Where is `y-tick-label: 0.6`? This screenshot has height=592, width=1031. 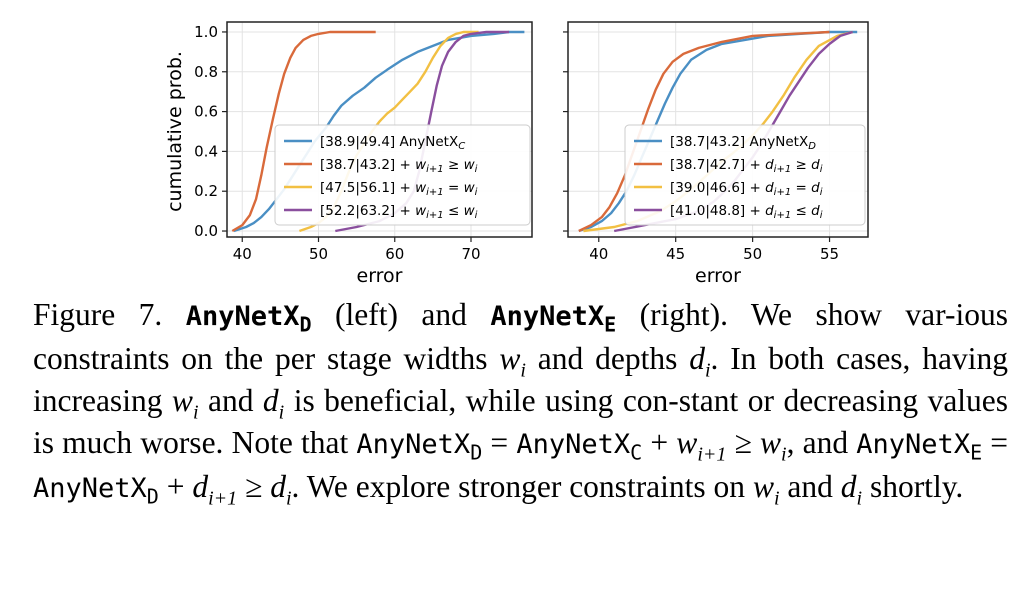
y-tick-label: 0.6 is located at coordinates (206, 112).